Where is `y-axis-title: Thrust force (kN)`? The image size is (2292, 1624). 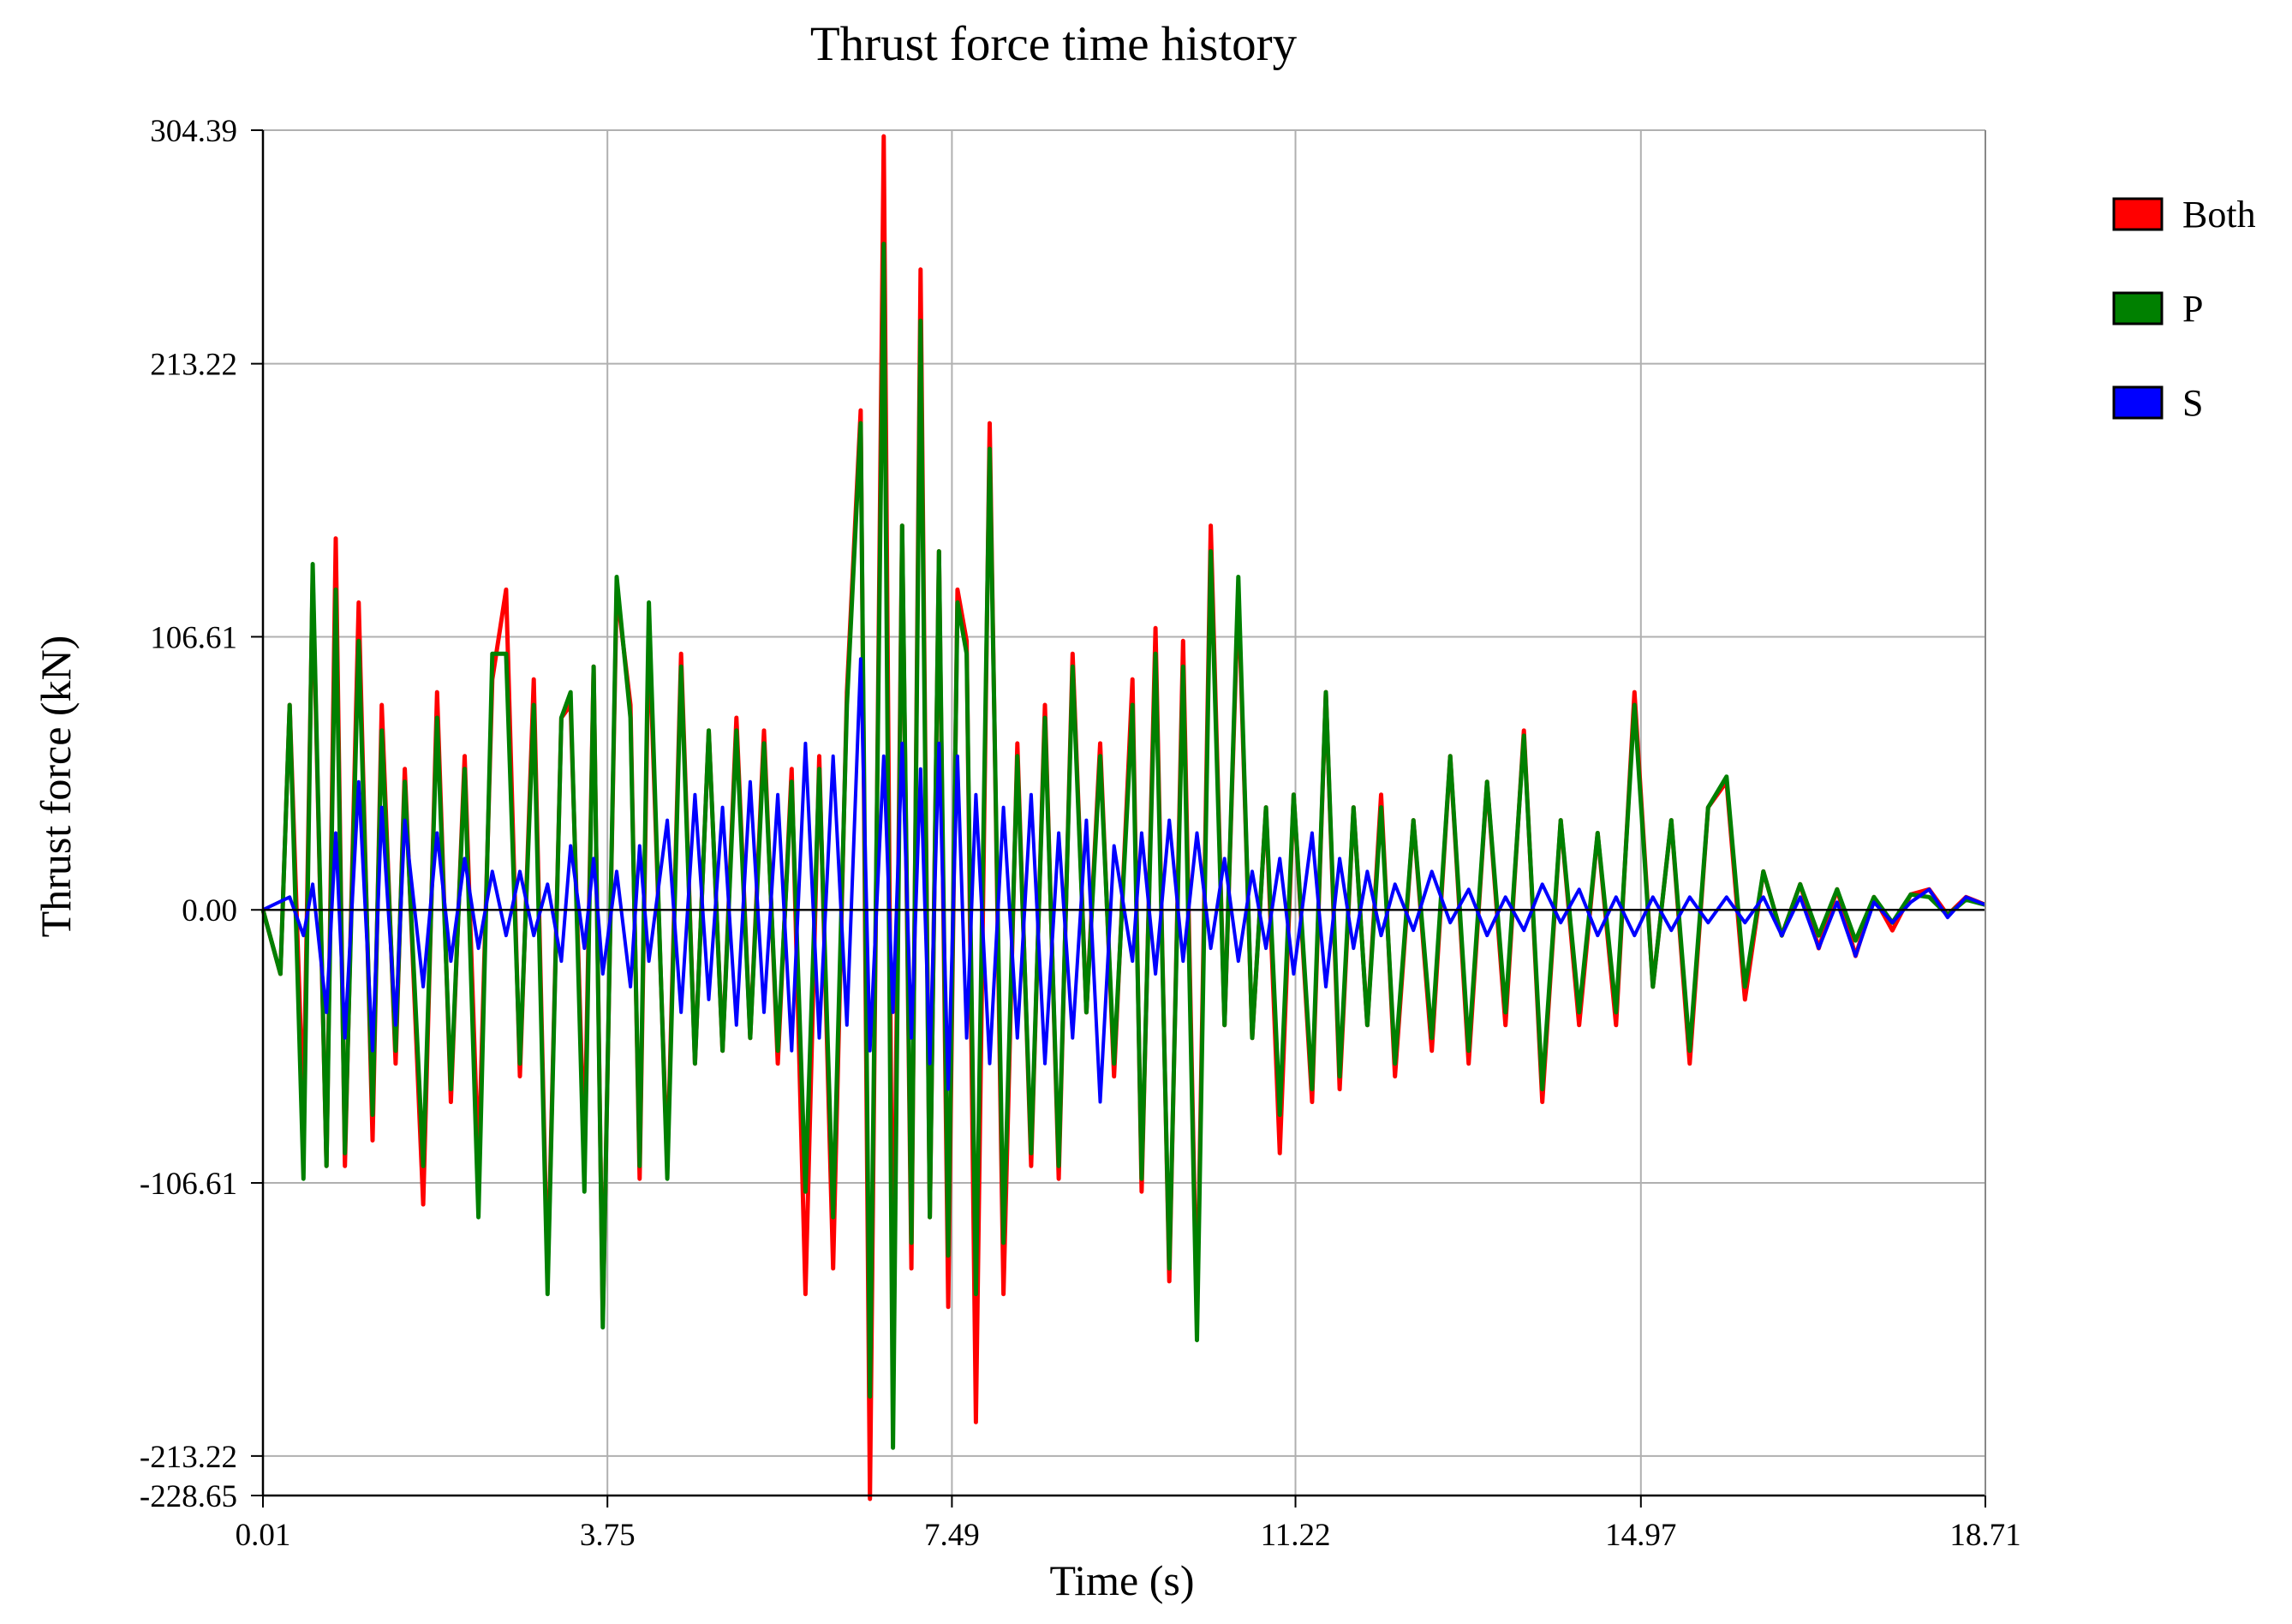
y-axis-title: Thrust force (kN) is located at coordinates (56, 787).